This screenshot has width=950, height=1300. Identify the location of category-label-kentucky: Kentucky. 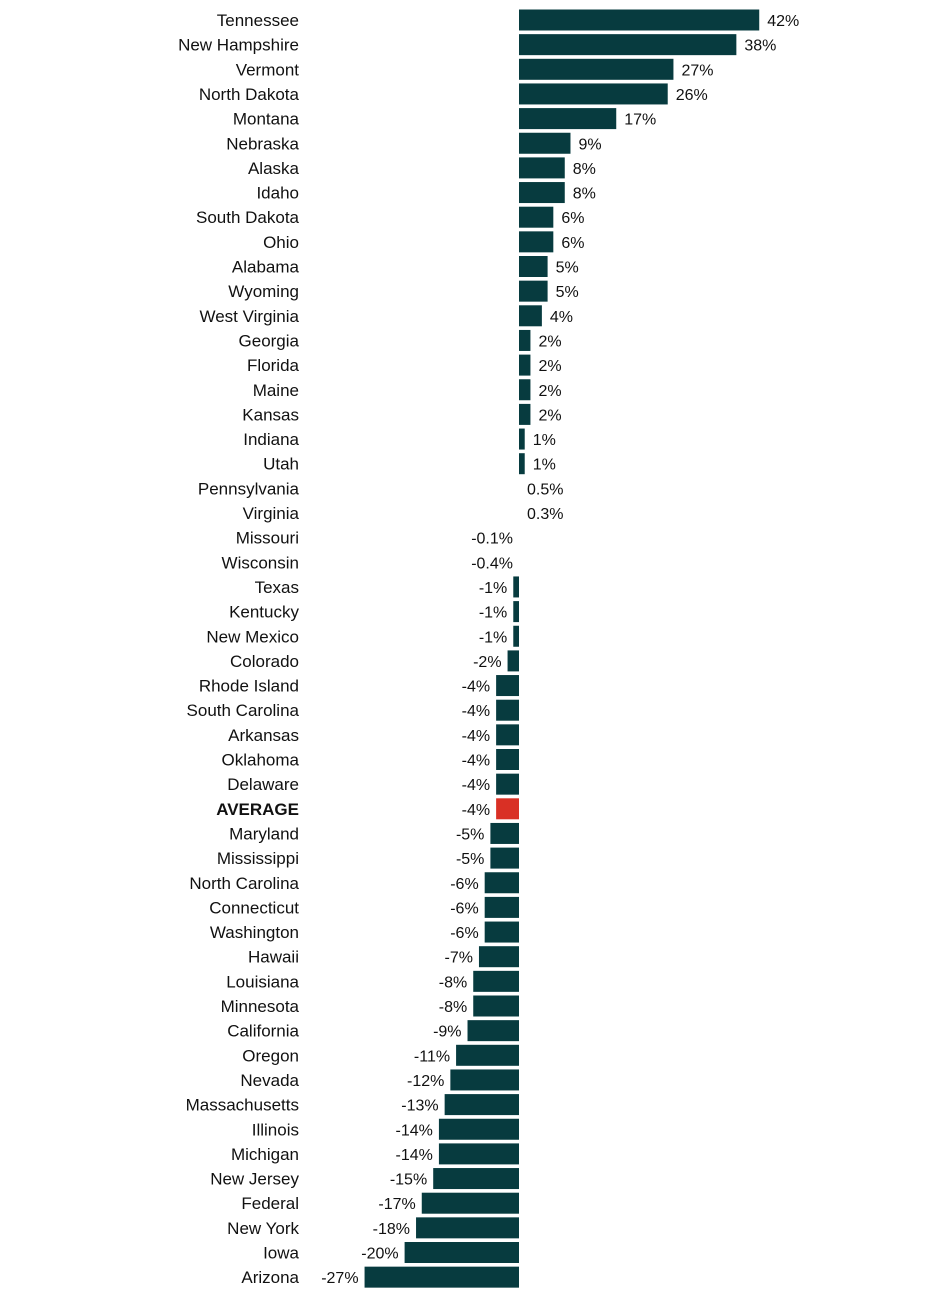
(264, 612).